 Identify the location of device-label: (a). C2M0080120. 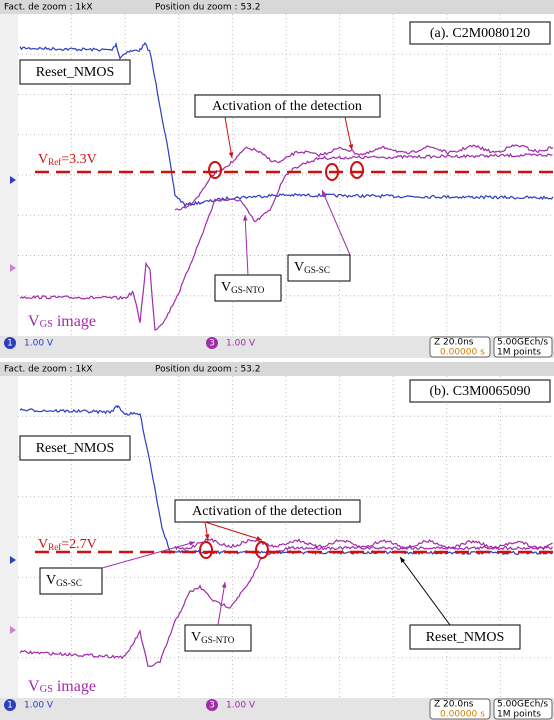
(480, 33).